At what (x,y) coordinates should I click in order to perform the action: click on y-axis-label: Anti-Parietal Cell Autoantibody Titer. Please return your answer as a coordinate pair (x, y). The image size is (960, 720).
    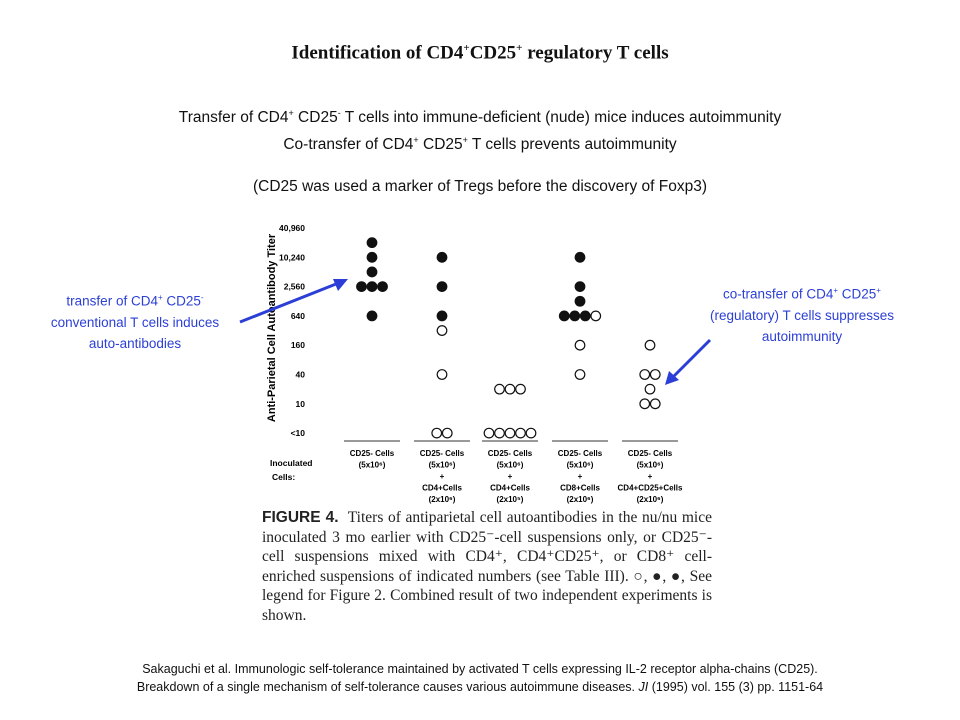
    Looking at the image, I should click on (272, 327).